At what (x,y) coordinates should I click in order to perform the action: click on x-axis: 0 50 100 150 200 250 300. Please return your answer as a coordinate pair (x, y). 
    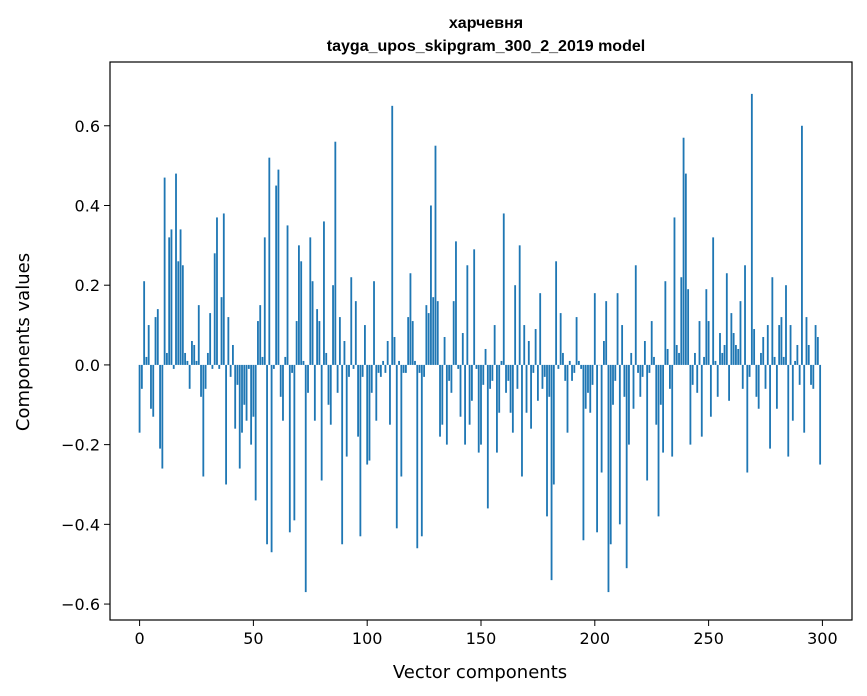
    Looking at the image, I should click on (486, 634).